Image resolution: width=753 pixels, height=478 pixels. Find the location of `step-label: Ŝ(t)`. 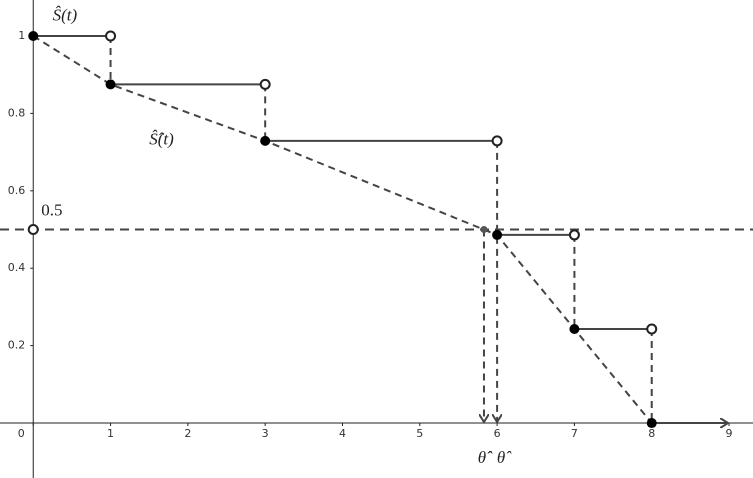

step-label: Ŝ(t) is located at coordinates (65, 15).